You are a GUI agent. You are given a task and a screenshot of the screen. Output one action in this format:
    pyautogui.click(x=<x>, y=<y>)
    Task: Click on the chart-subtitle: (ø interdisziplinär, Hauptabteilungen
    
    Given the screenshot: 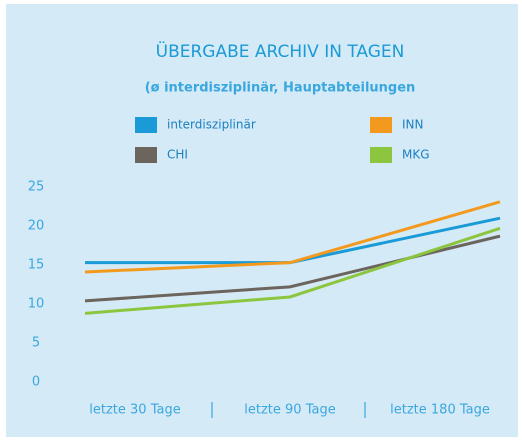 What is the action you would take?
    pyautogui.click(x=280, y=88)
    